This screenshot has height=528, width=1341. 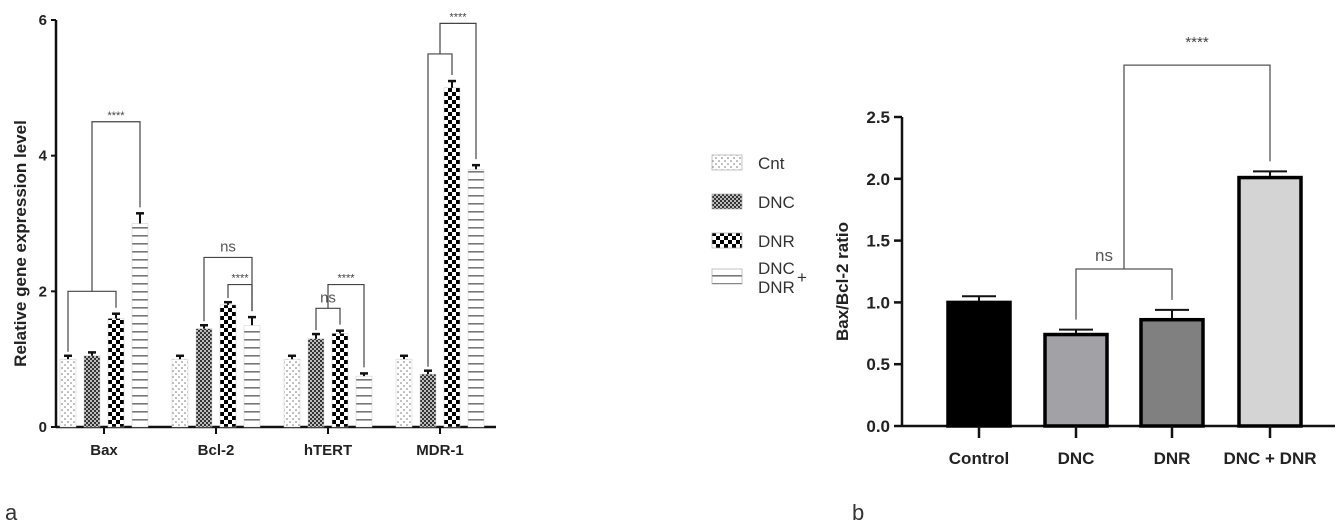 What do you see at coordinates (1172, 372) in the screenshot?
I see `bar-dnr` at bounding box center [1172, 372].